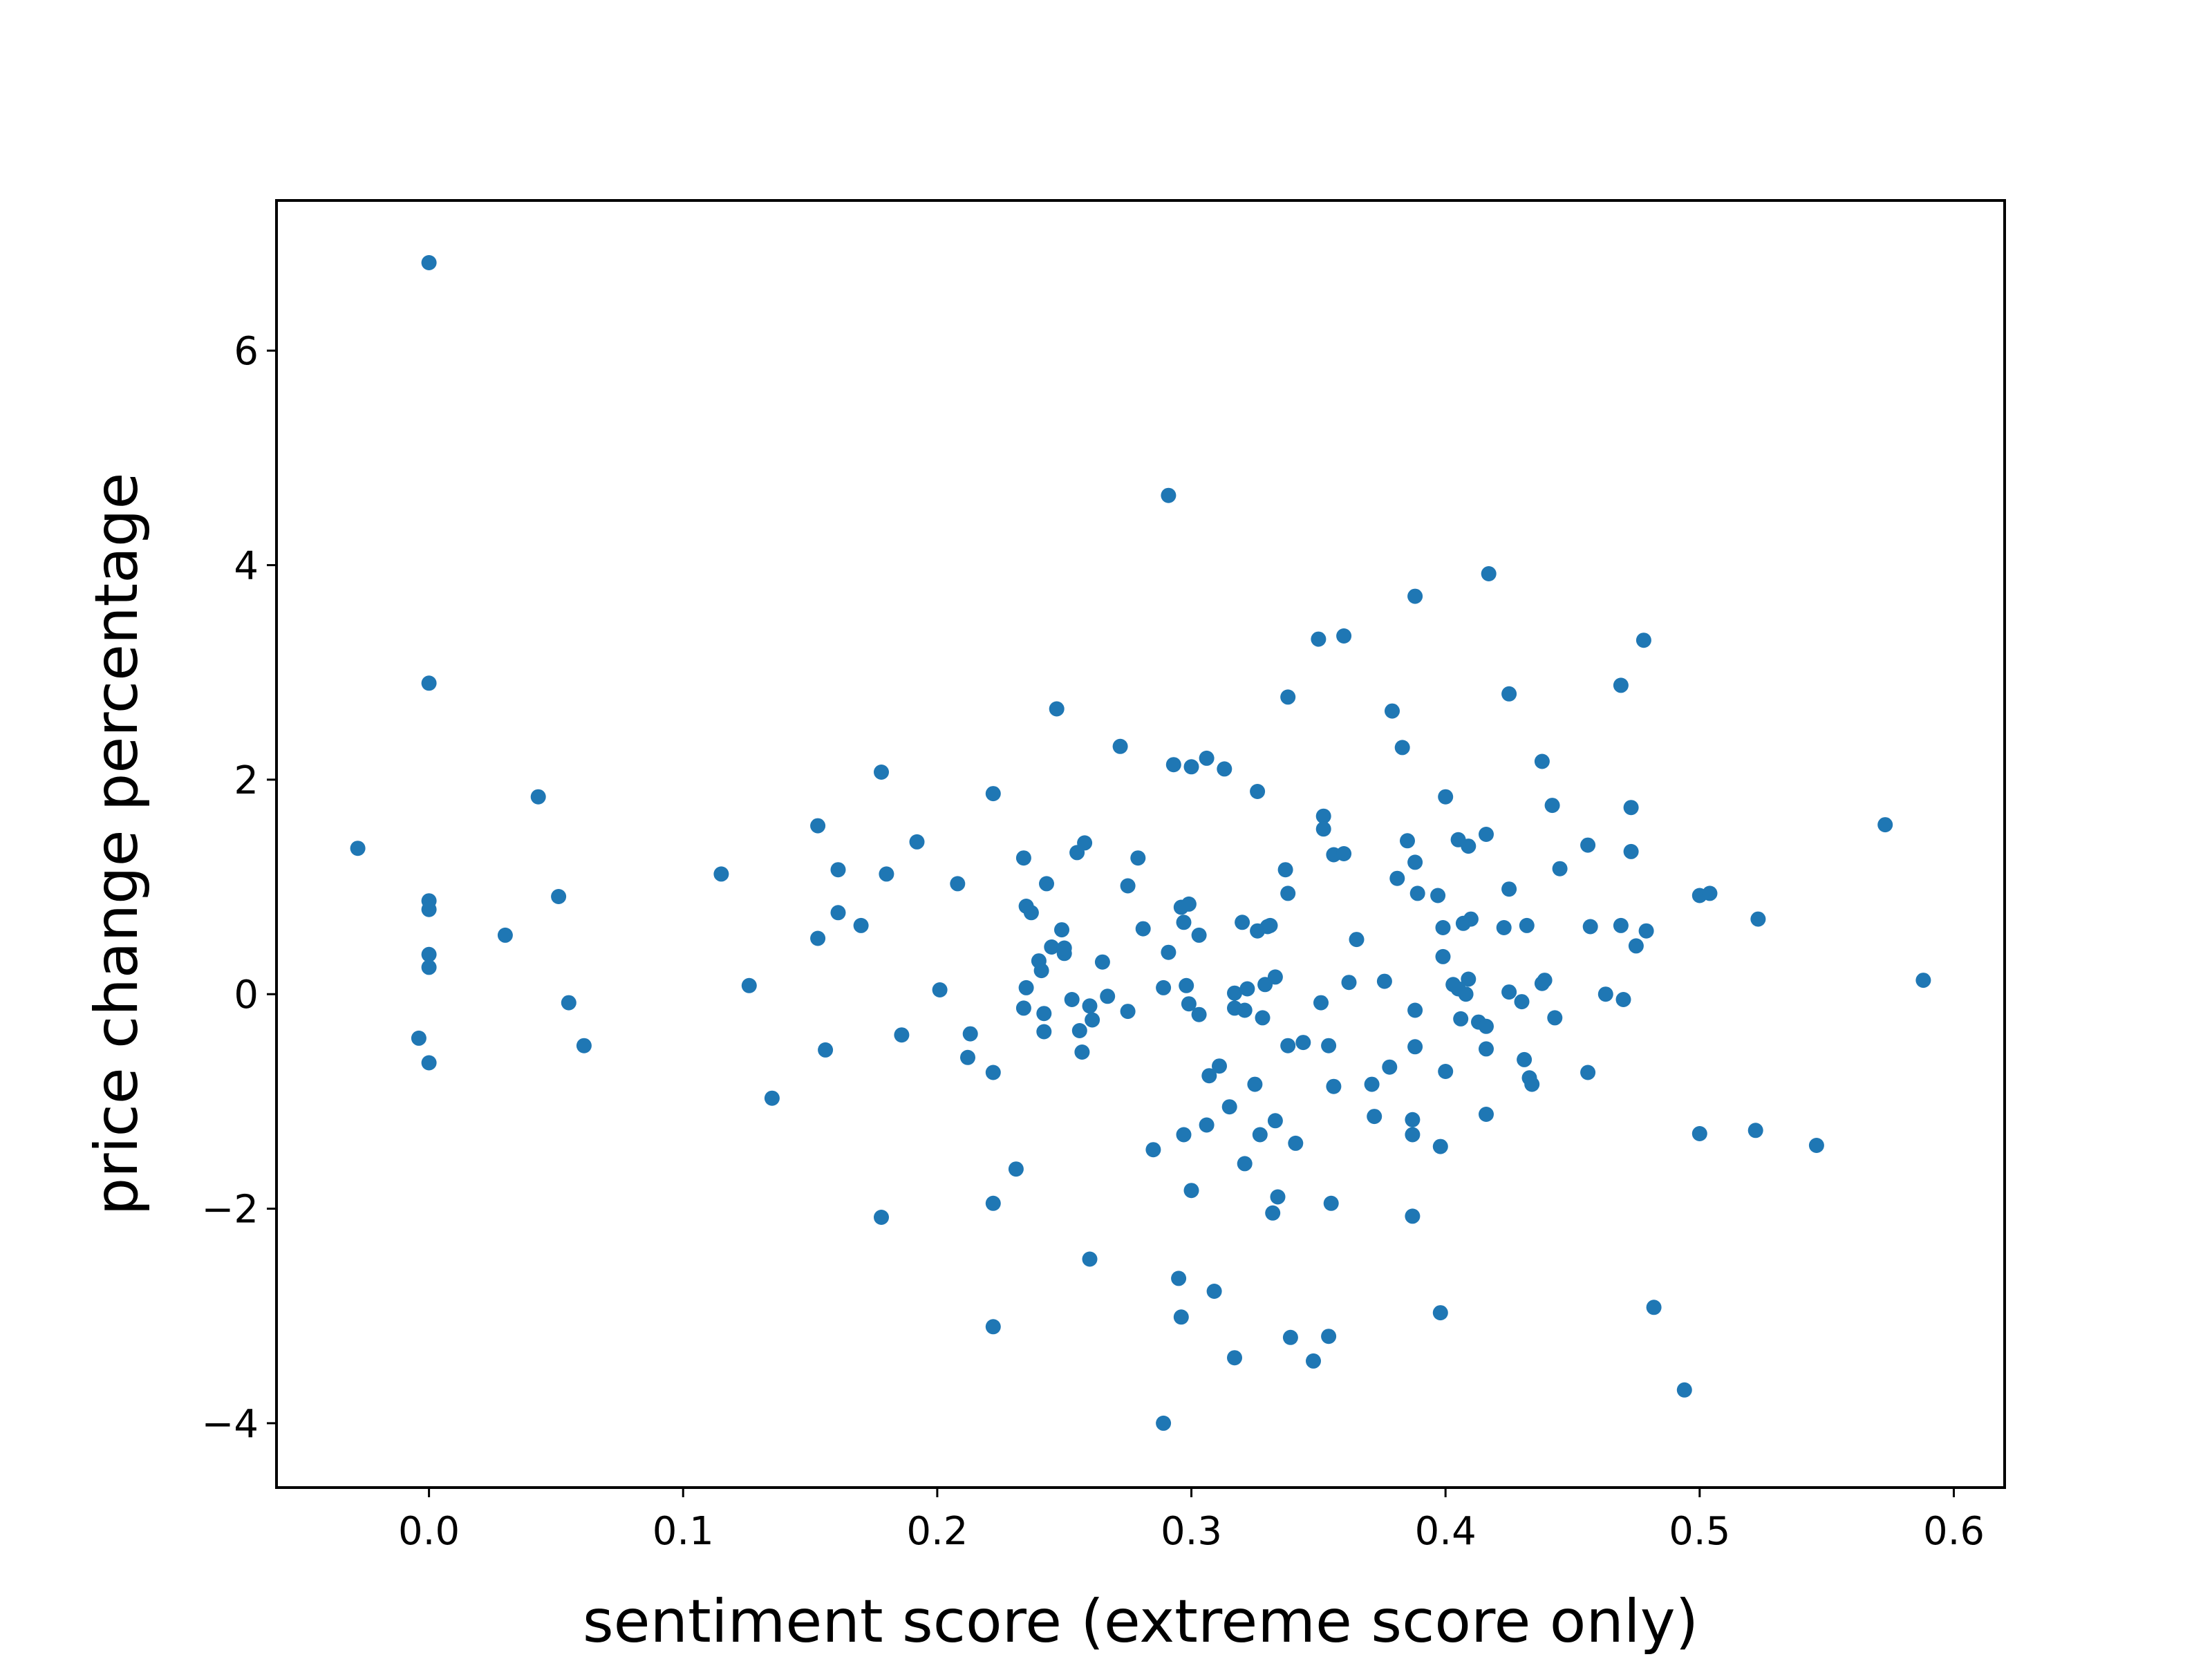 The height and width of the screenshot is (1659, 2212). I want to click on x-tick-label: 0.1, so click(684, 1531).